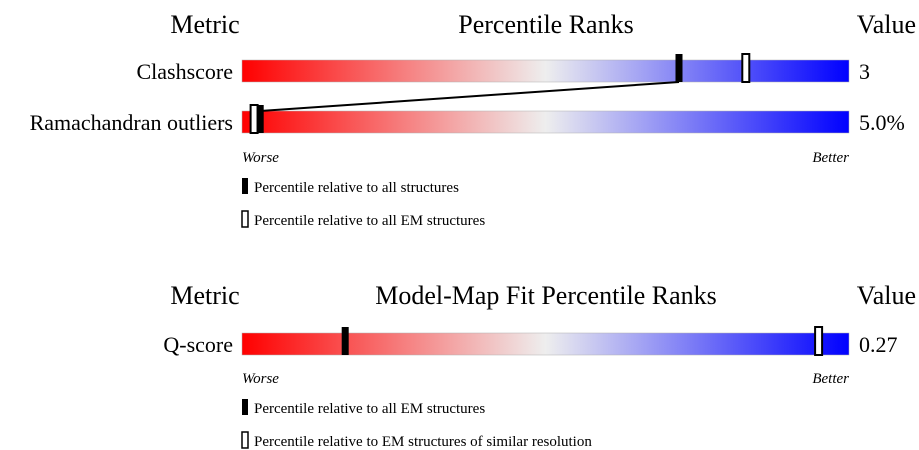 The width and height of the screenshot is (919, 450). What do you see at coordinates (356, 188) in the screenshot?
I see `legend-label-all-structures: Percentile relative to all structures` at bounding box center [356, 188].